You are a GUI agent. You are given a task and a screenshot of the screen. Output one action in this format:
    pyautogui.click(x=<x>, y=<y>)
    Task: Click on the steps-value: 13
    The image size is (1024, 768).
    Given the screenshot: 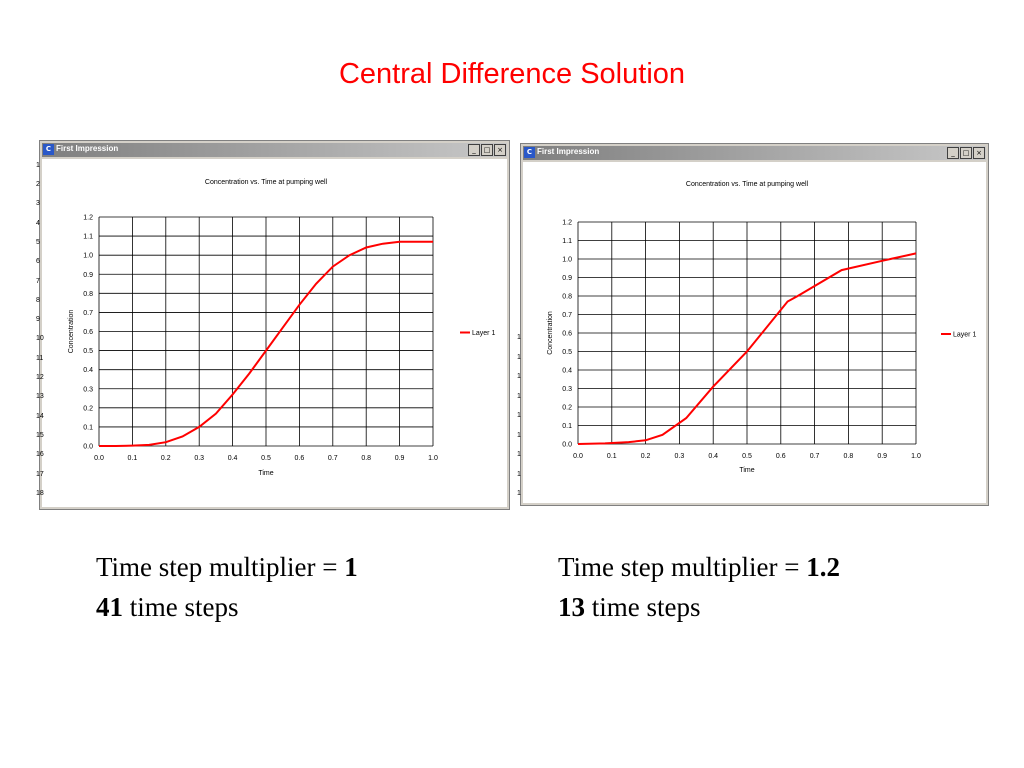 What is the action you would take?
    pyautogui.click(x=571, y=607)
    